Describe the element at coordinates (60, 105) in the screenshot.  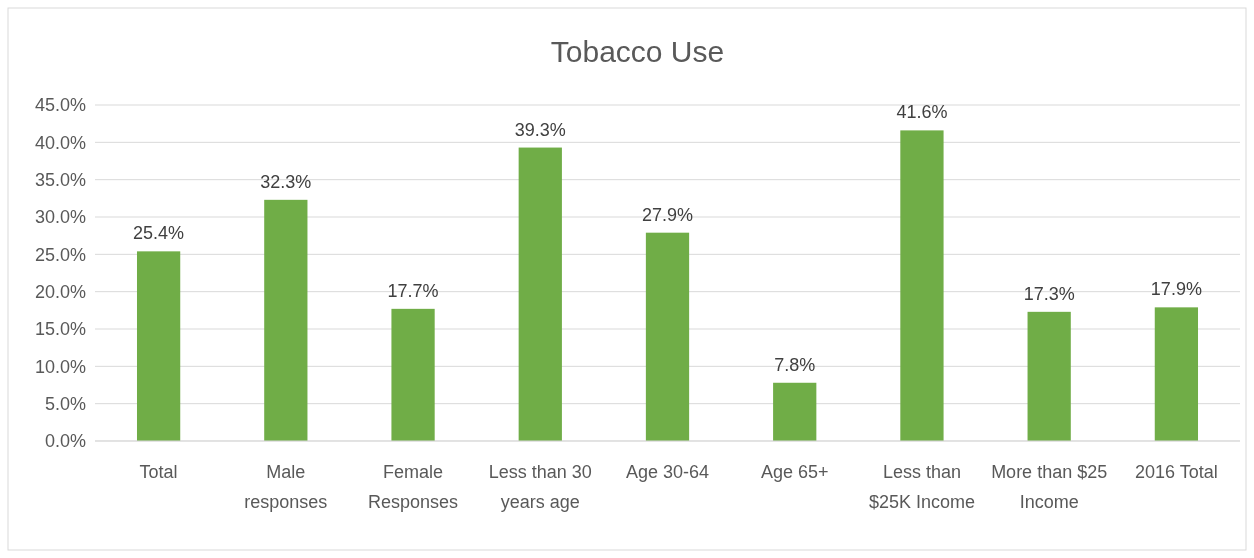
I see `y-tick-label: 45.0%` at that location.